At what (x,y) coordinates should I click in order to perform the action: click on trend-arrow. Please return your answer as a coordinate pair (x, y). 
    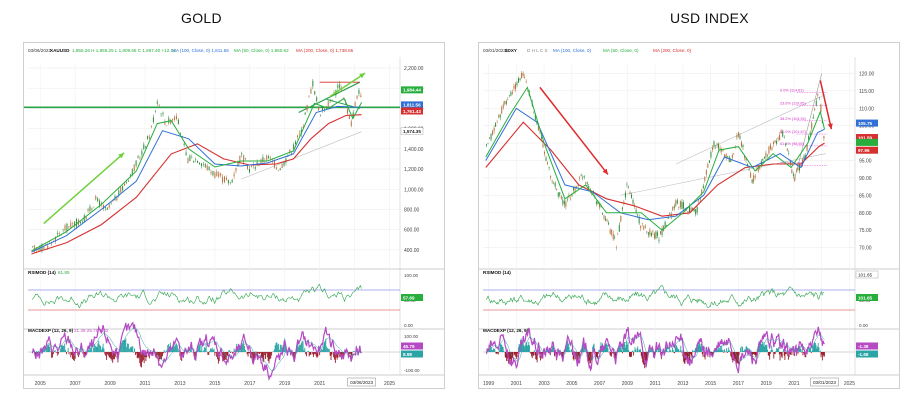
    Looking at the image, I should click on (574, 130).